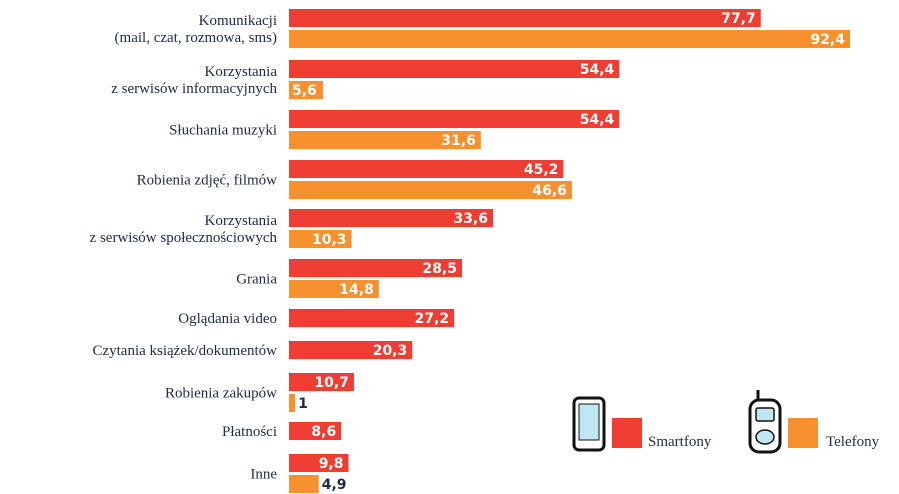  I want to click on data-label: 46,6, so click(549, 191).